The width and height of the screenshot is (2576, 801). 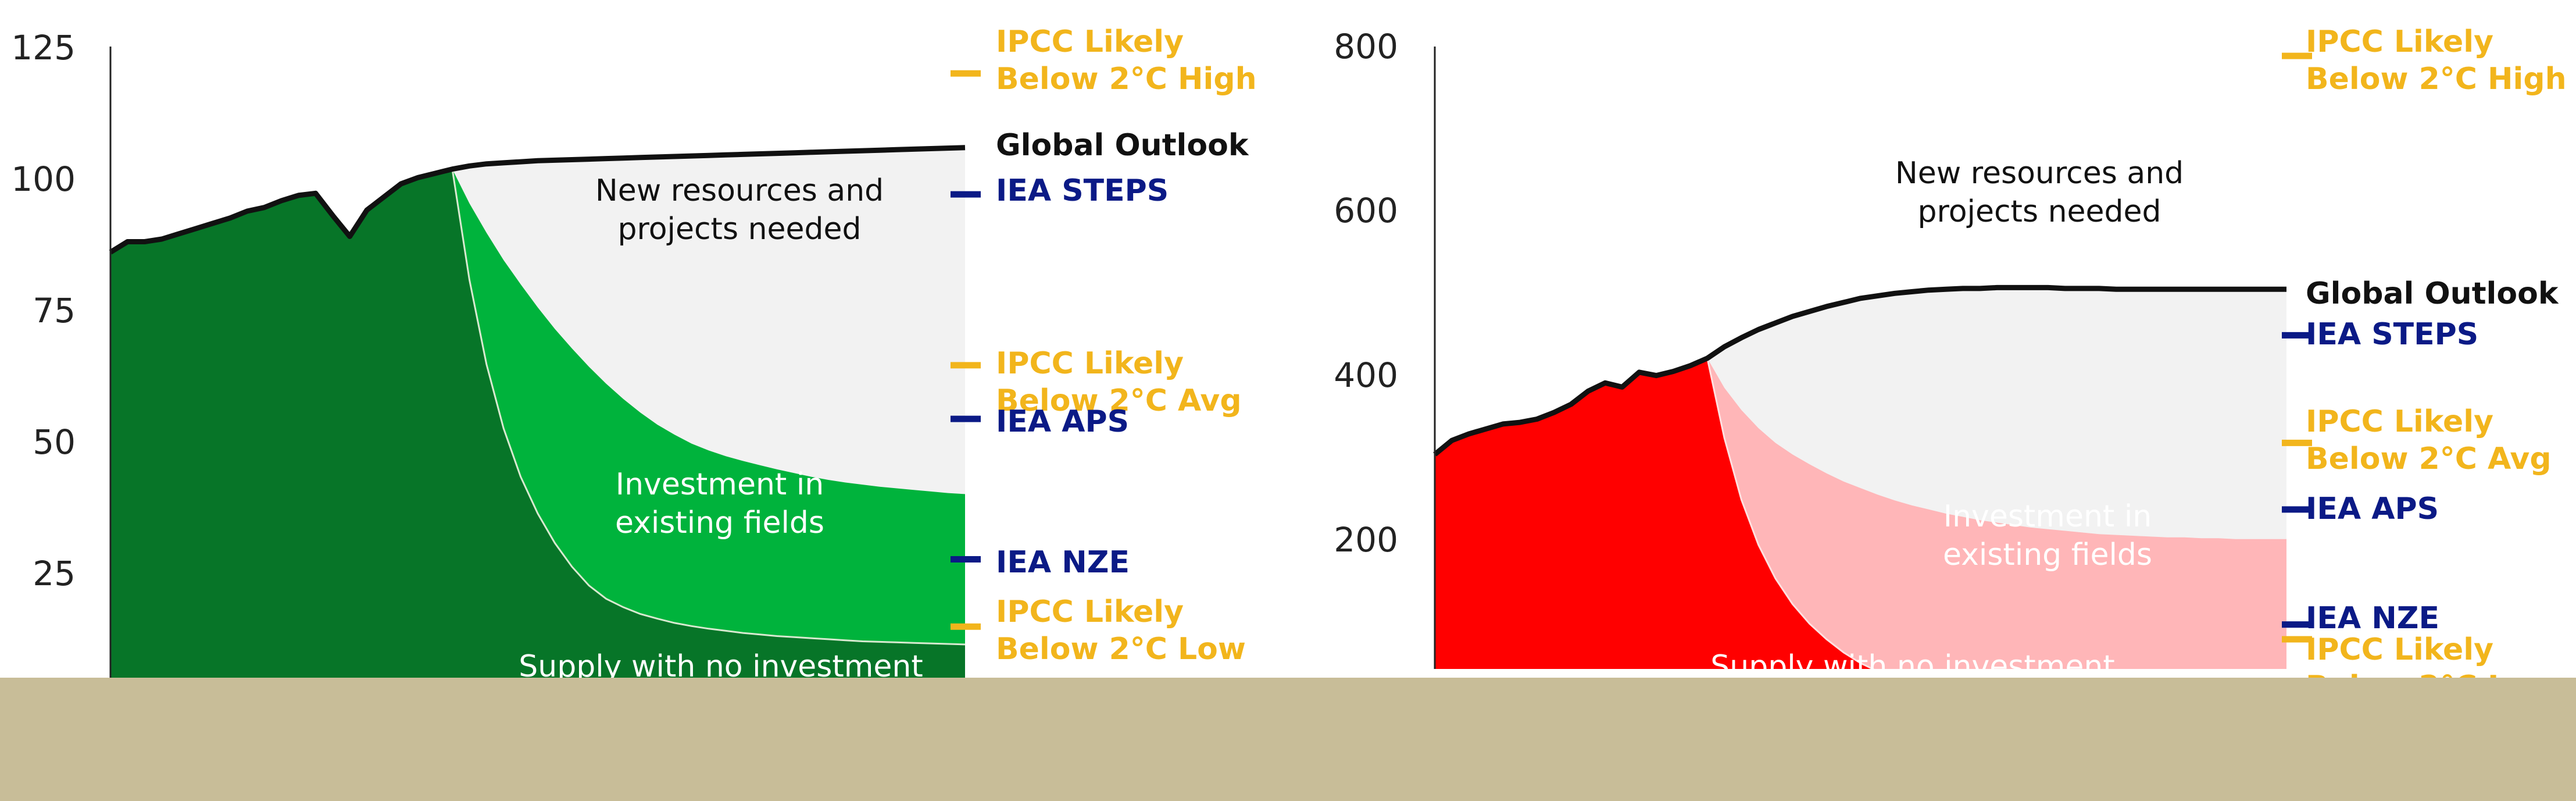 What do you see at coordinates (1654, 514) in the screenshot?
I see `area-supply-no-investment` at bounding box center [1654, 514].